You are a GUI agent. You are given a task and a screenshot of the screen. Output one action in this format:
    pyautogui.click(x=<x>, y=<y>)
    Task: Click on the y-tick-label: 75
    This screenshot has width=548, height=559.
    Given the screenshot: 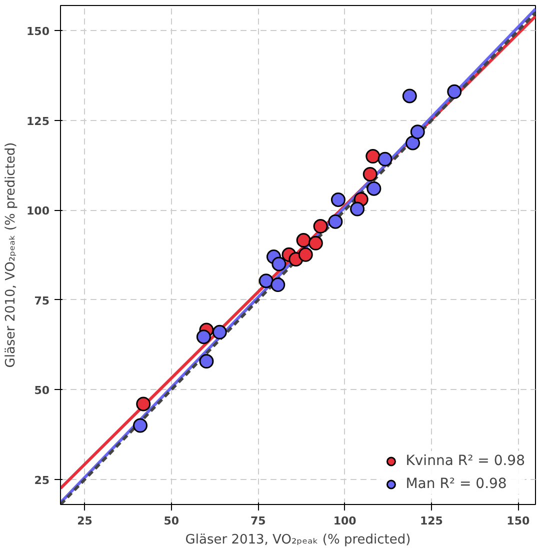 What is the action you would take?
    pyautogui.click(x=42, y=301)
    